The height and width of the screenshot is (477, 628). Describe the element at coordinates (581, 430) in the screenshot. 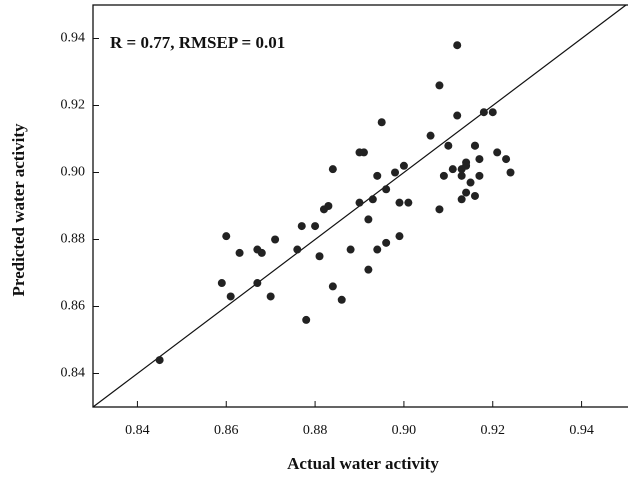

I see `x-tick-label: 0.94` at that location.